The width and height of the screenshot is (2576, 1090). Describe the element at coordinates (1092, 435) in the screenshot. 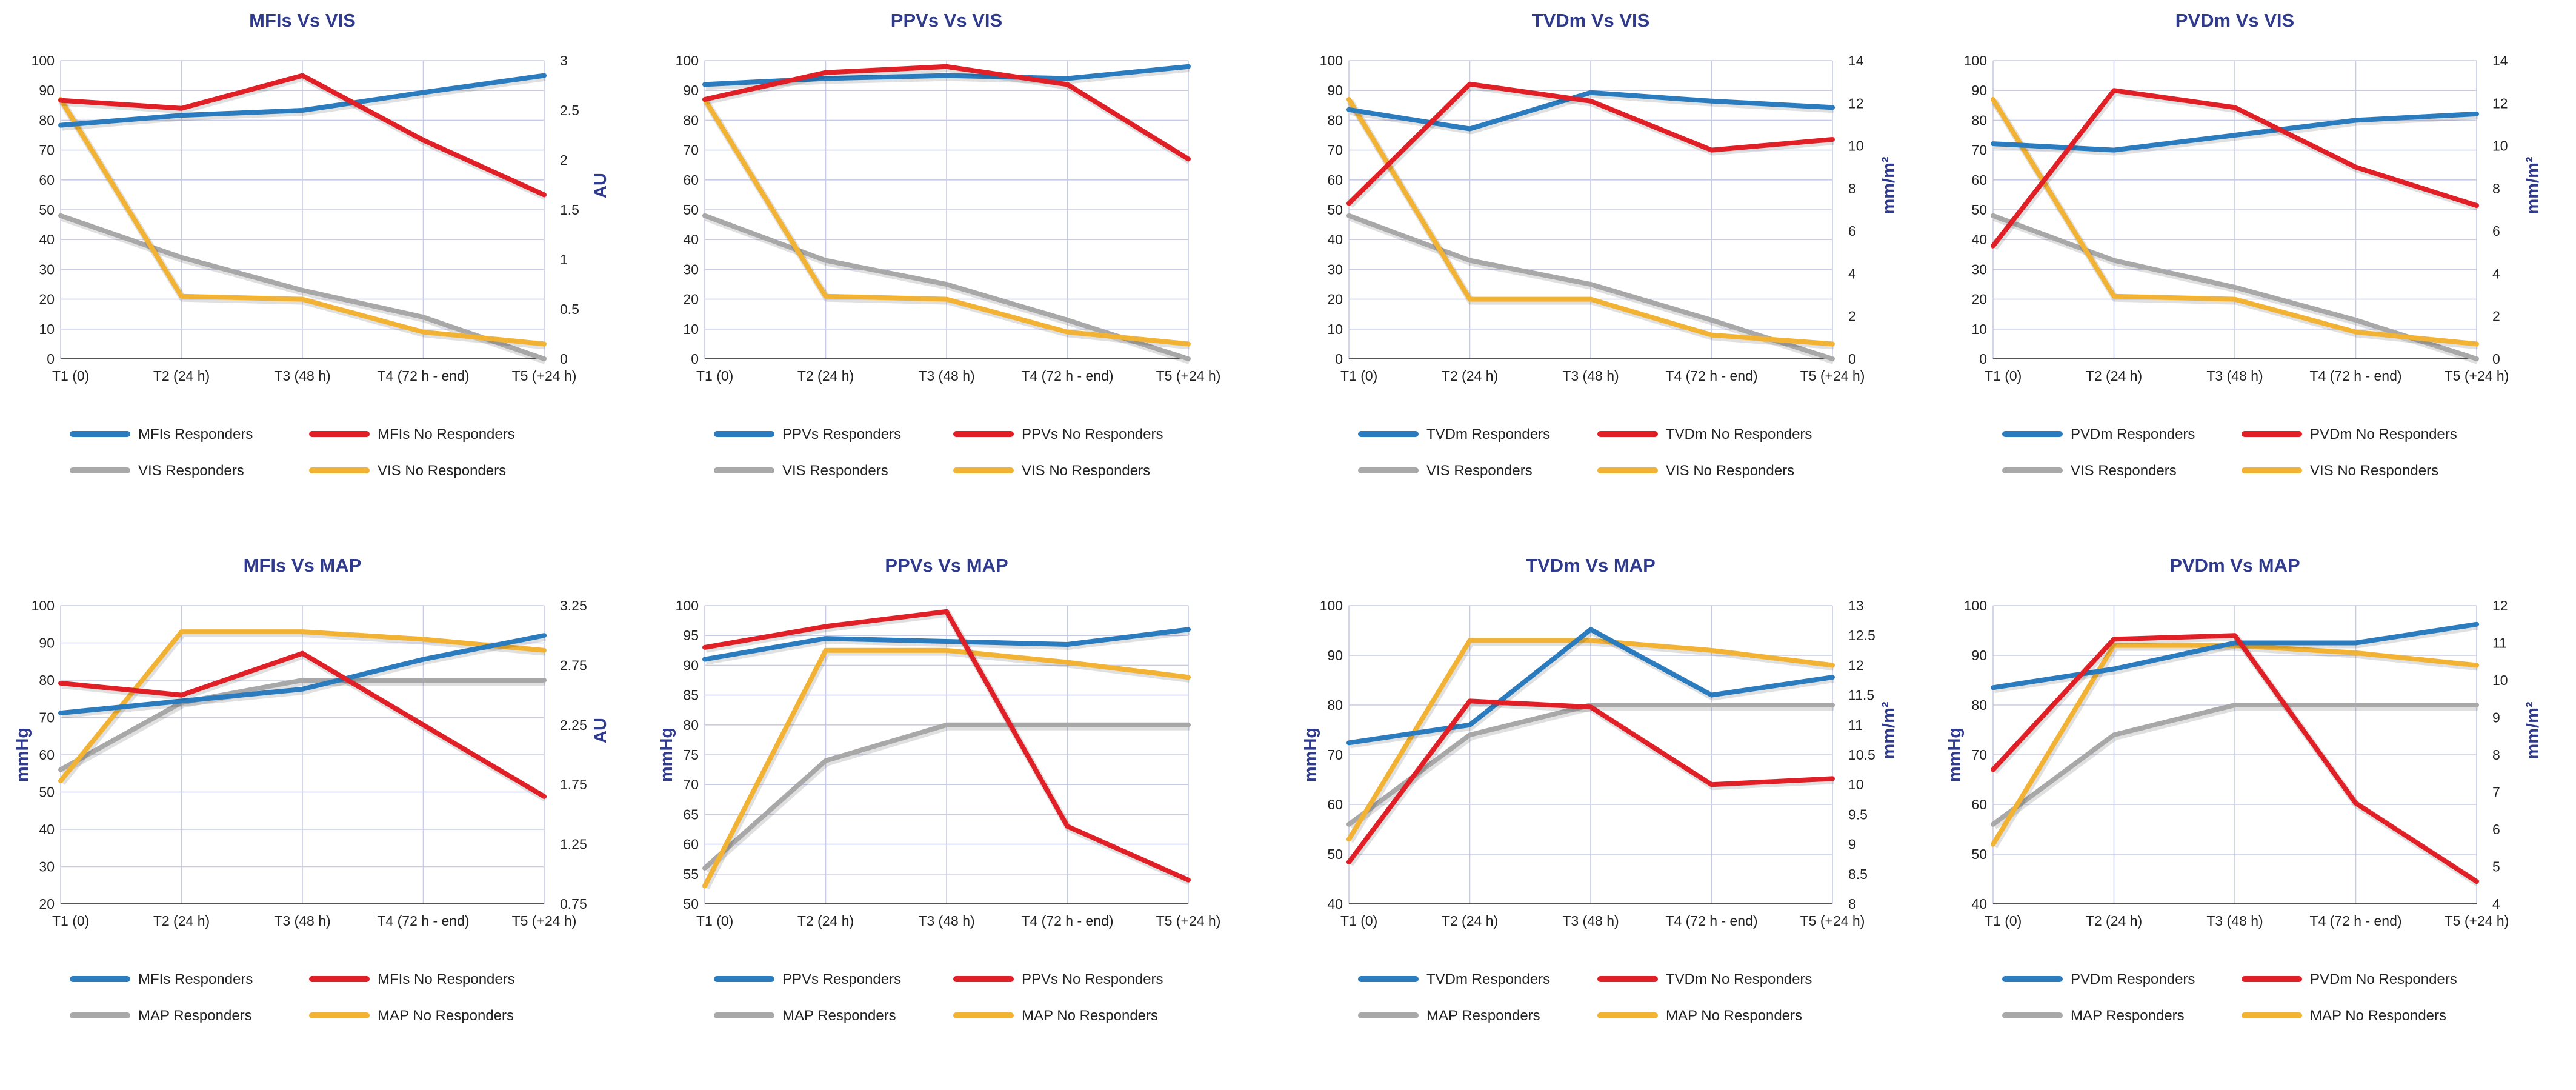

I see `legend-label: PPVs No Responders` at that location.